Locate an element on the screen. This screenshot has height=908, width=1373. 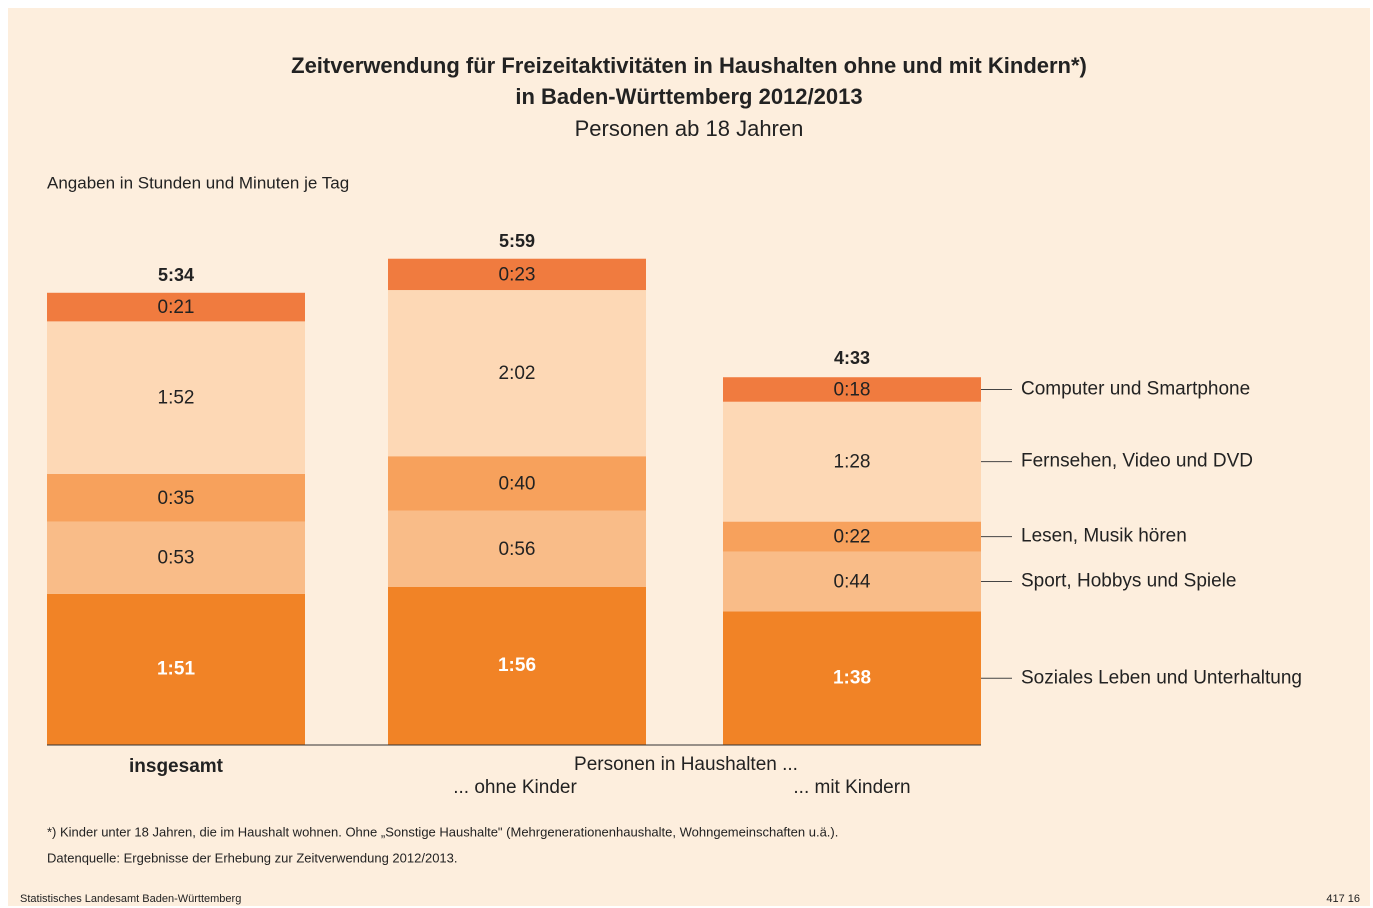
value-label: 1:56 is located at coordinates (517, 665).